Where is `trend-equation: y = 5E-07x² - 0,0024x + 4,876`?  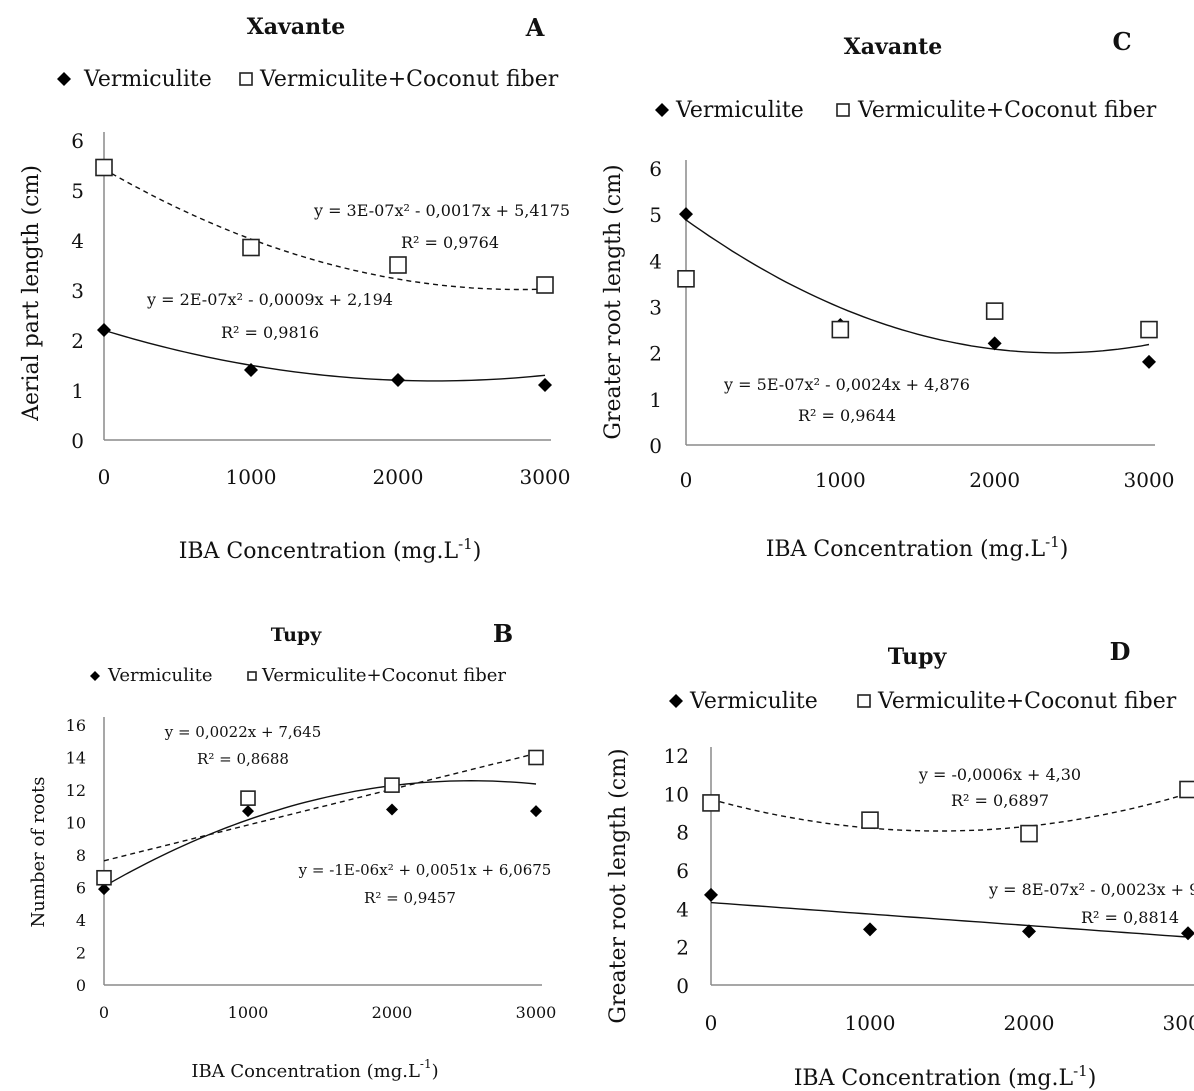 trend-equation: y = 5E-07x² - 0,0024x + 4,876 is located at coordinates (846, 384).